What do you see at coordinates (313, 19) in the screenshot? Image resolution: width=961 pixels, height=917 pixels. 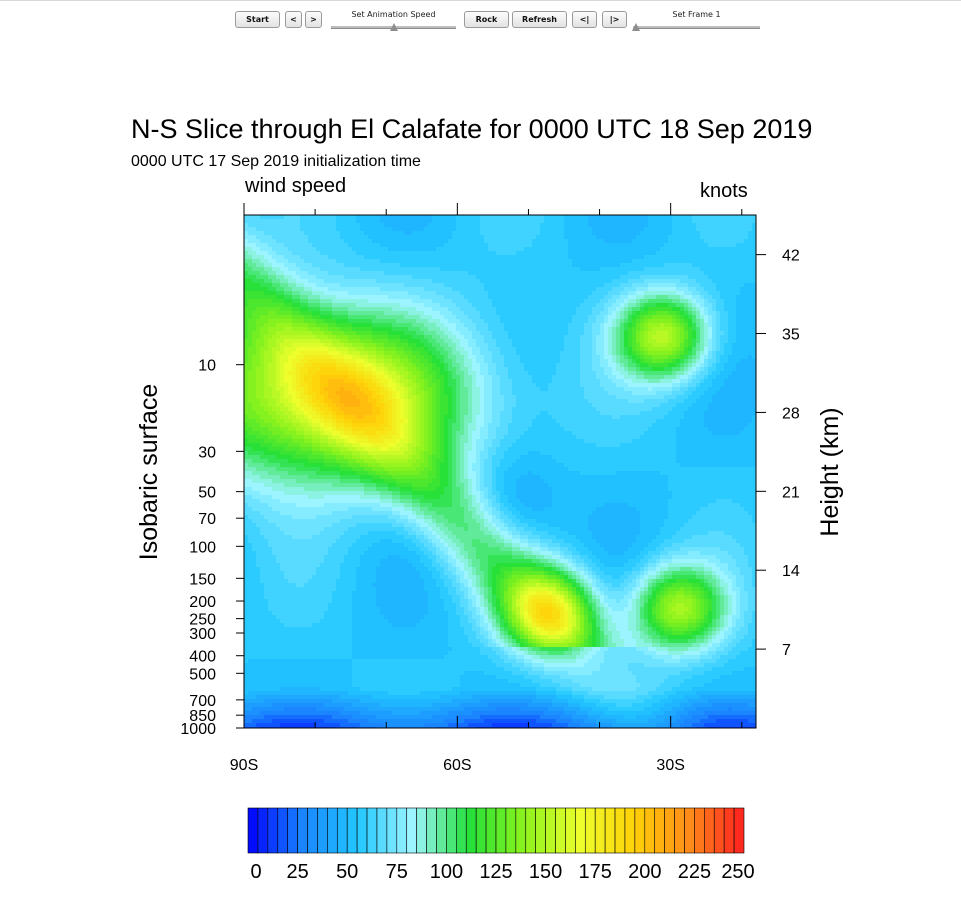 I see `next-frame-button: >` at bounding box center [313, 19].